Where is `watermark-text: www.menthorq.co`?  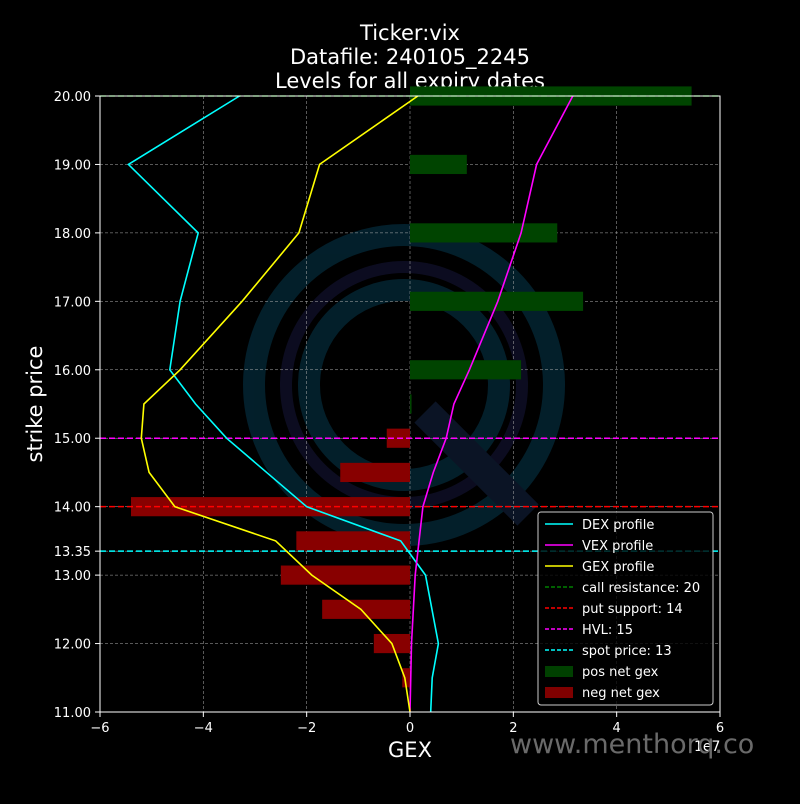
watermark-text: www.menthorq.co is located at coordinates (632, 744).